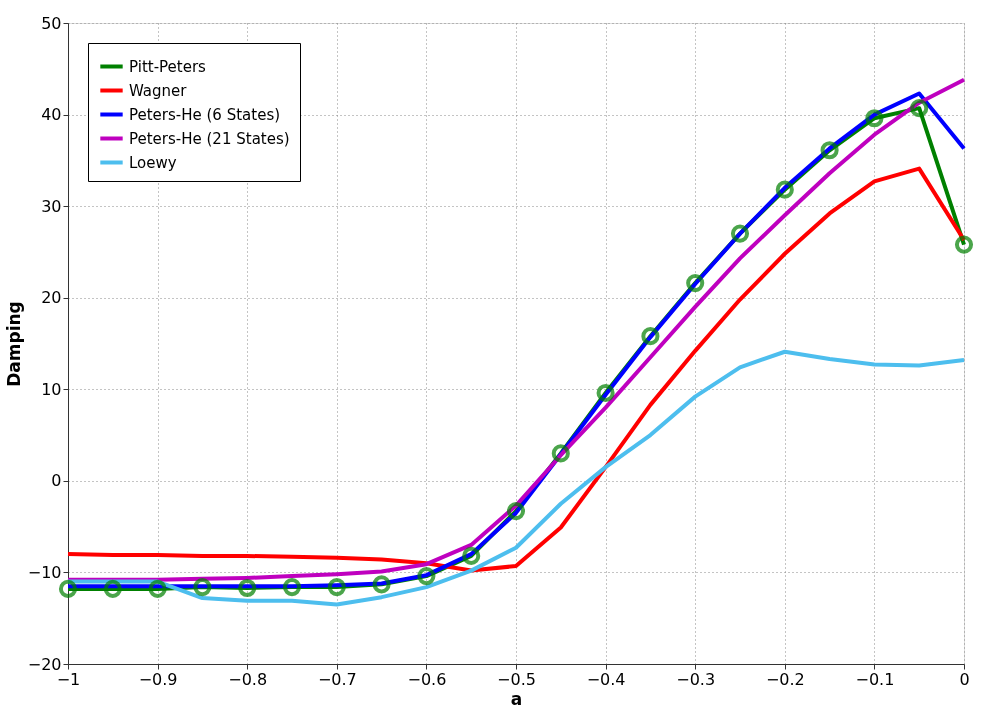  I want to click on x-axis-title: a, so click(516, 698).